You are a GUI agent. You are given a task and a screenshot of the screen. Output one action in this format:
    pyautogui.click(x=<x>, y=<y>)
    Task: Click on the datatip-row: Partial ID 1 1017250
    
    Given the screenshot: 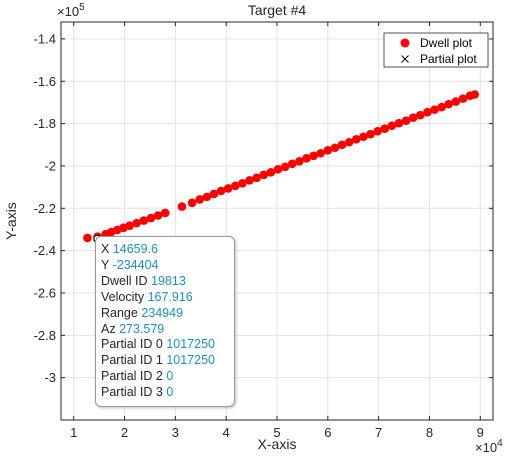 What is the action you would take?
    pyautogui.click(x=167, y=361)
    